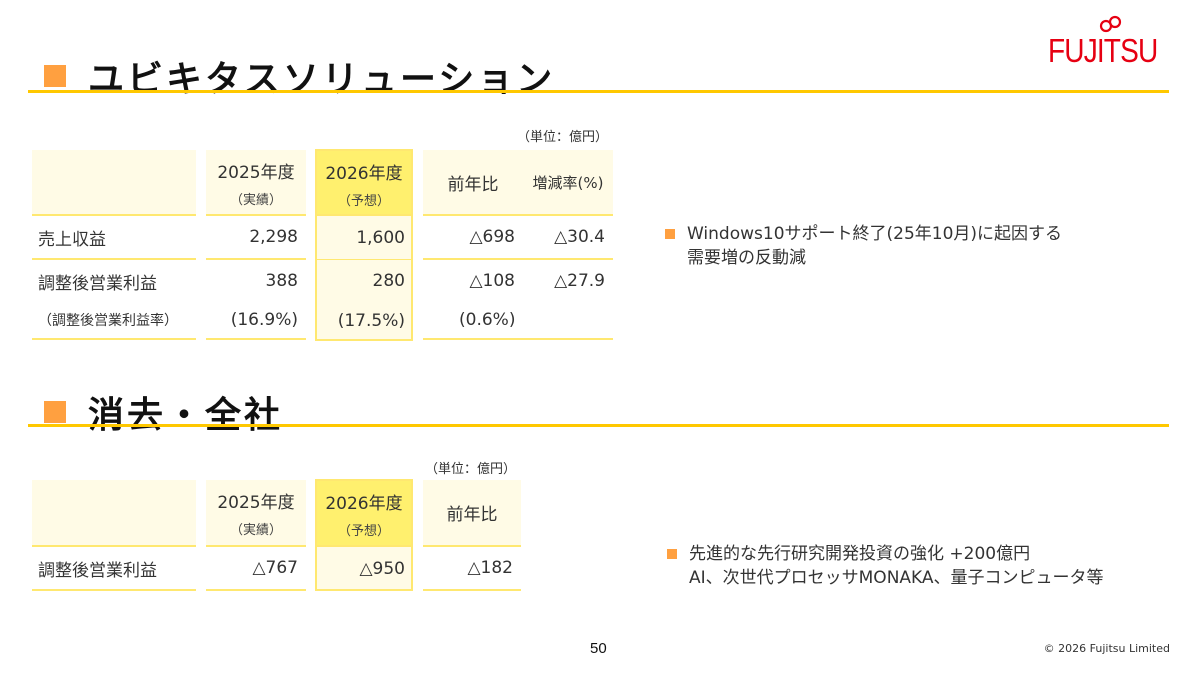  Describe the element at coordinates (860, 554) in the screenshot. I see `note-line: 先進的な先行研究開発投資の強化 +200億円` at that location.